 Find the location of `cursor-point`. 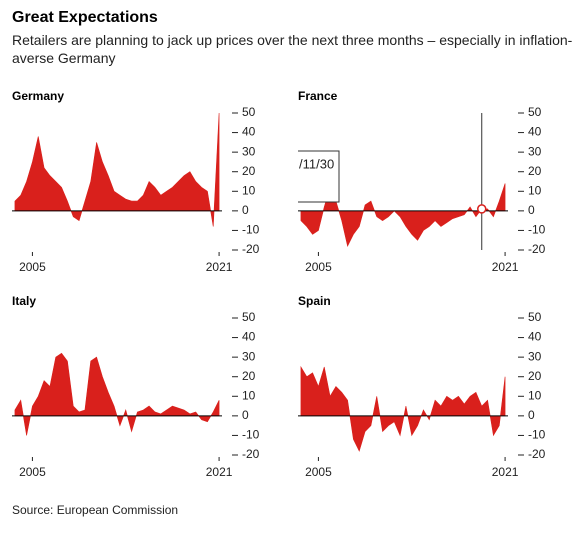

cursor-point is located at coordinates (482, 209).